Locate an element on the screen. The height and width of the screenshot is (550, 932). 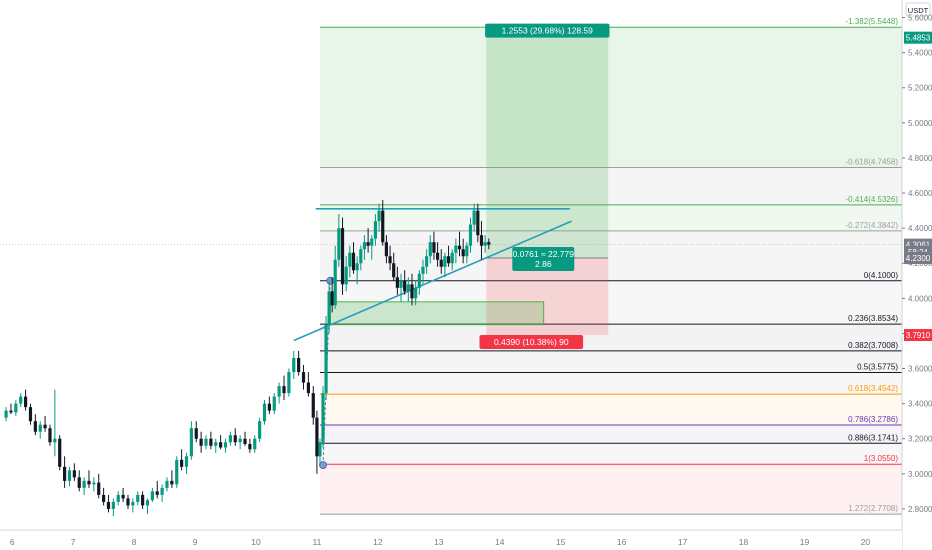
trend-drawings is located at coordinates (432, 339).